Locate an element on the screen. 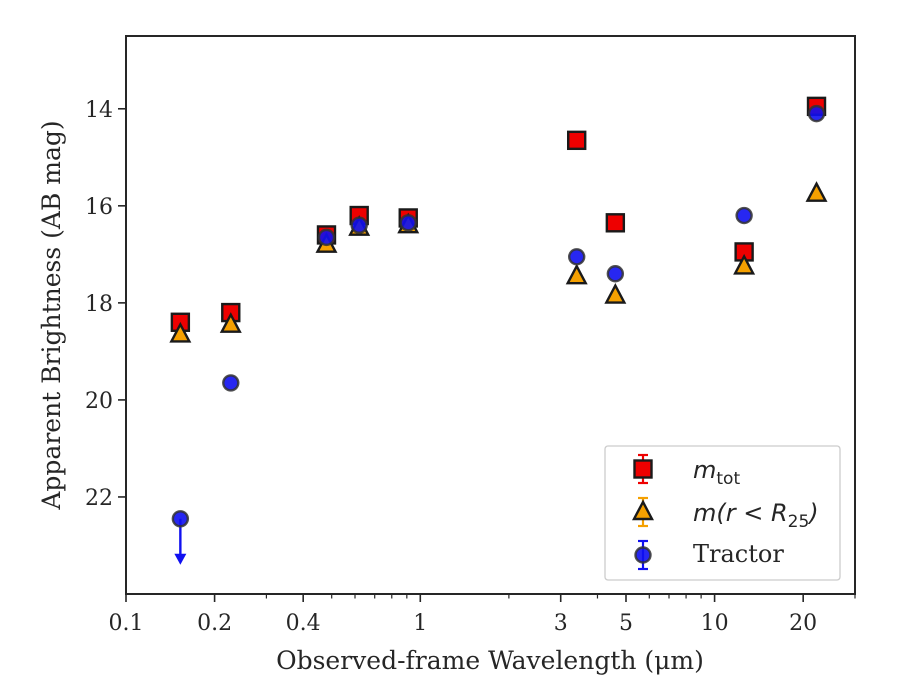  y-tick-label: 14 is located at coordinates (99, 110).